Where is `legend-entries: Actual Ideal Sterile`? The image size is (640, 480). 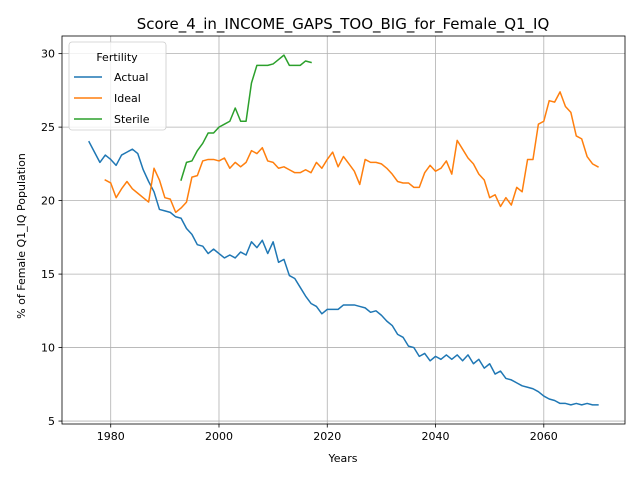
legend-entries: Actual Ideal Sterile is located at coordinates (112, 98).